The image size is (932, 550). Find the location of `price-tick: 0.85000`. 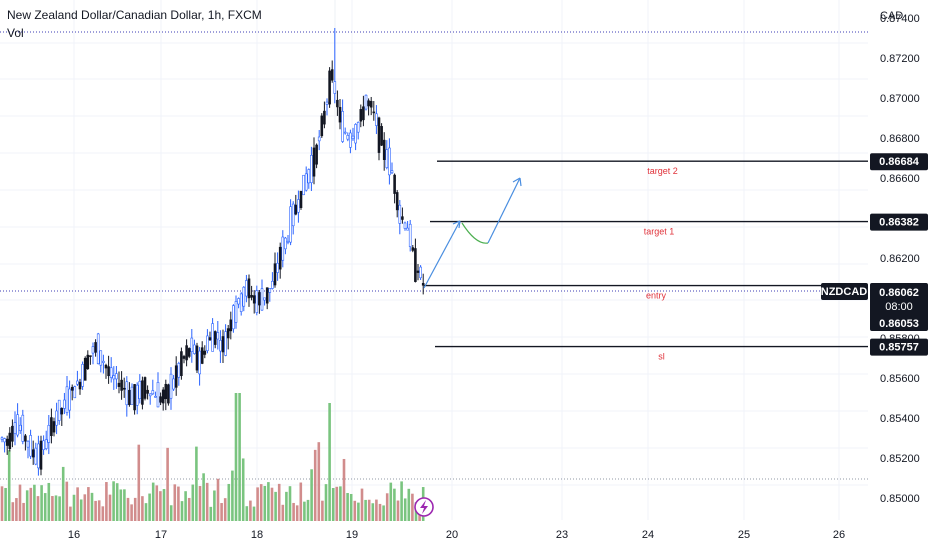

price-tick: 0.85000 is located at coordinates (900, 499).